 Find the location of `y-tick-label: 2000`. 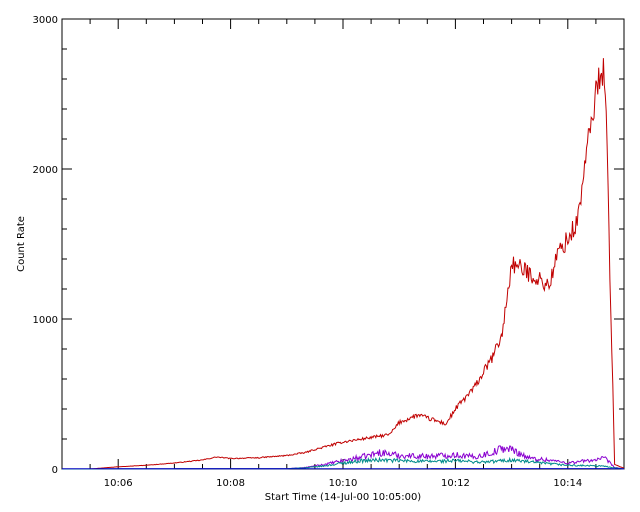

y-tick-label: 2000 is located at coordinates (45, 170).